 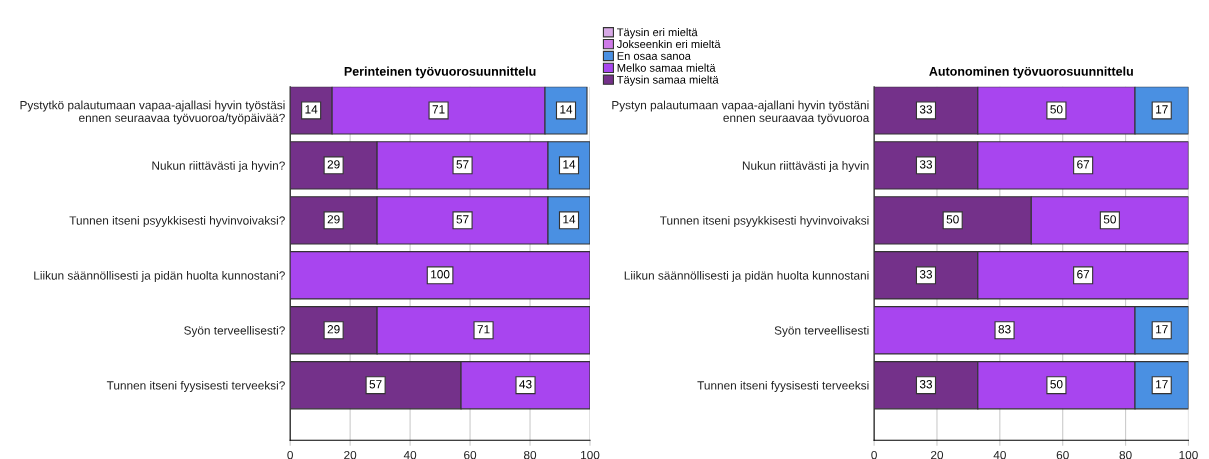 What do you see at coordinates (525, 384) in the screenshot?
I see `data-label: 43` at bounding box center [525, 384].